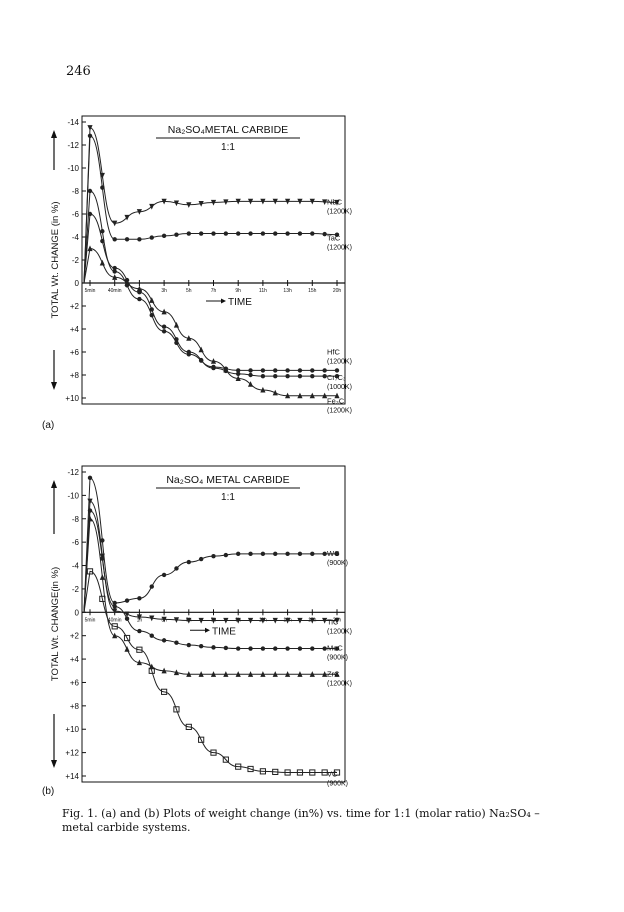 The height and width of the screenshot is (912, 624). Describe the element at coordinates (72, 398) in the screenshot. I see `y-tick-label: +10` at that location.